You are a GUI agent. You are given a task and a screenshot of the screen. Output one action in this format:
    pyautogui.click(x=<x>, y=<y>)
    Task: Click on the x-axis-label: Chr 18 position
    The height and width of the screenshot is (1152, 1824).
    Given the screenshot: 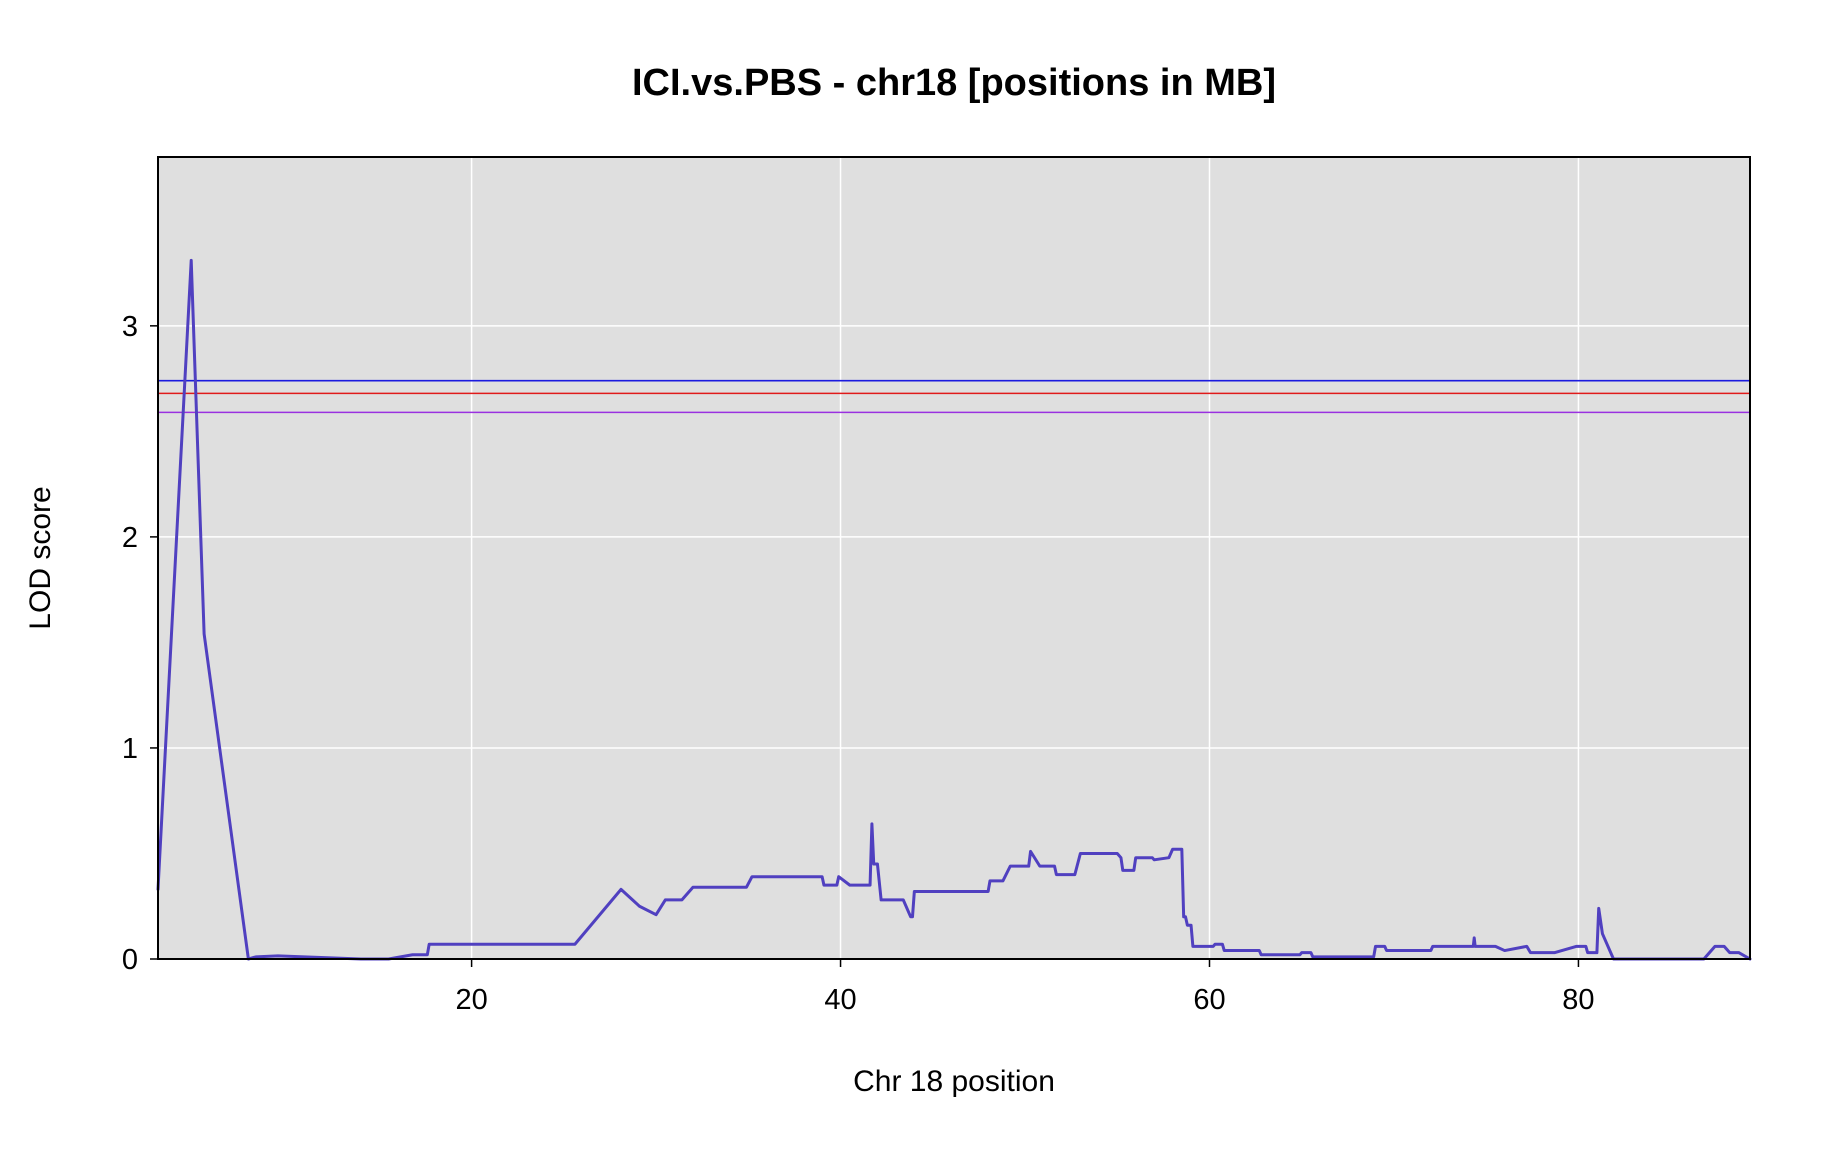 What is the action you would take?
    pyautogui.click(x=954, y=1081)
    